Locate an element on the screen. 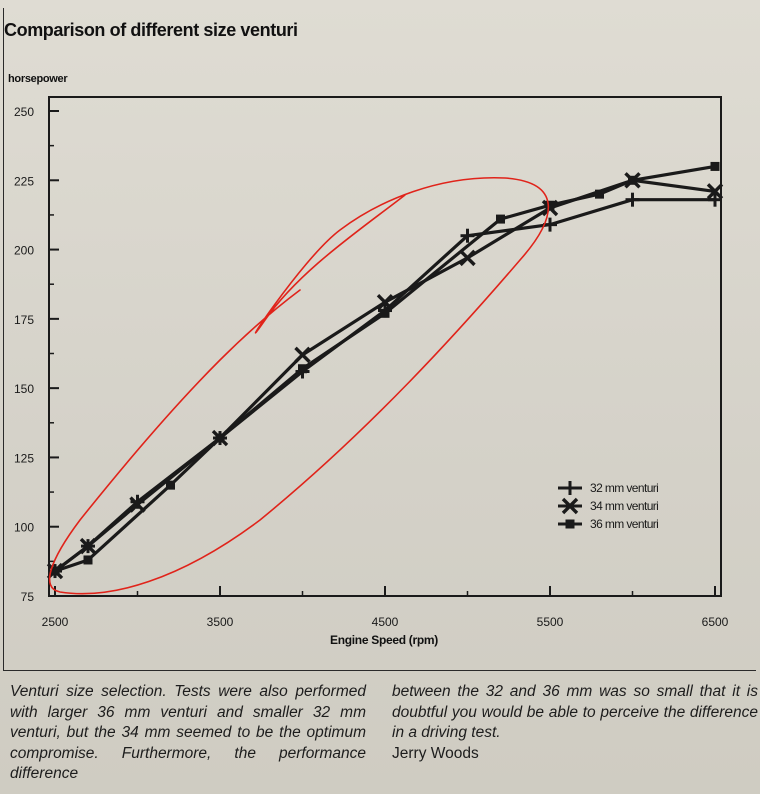  legend-label: 32 mm venturi is located at coordinates (624, 488).